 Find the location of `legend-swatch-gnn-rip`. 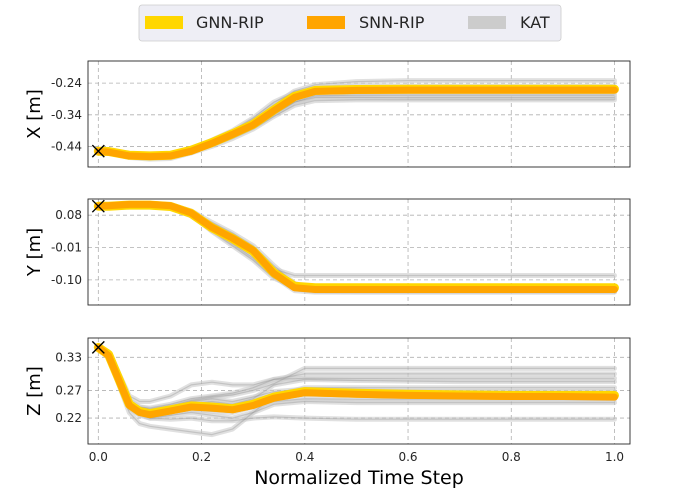

legend-swatch-gnn-rip is located at coordinates (164, 22).